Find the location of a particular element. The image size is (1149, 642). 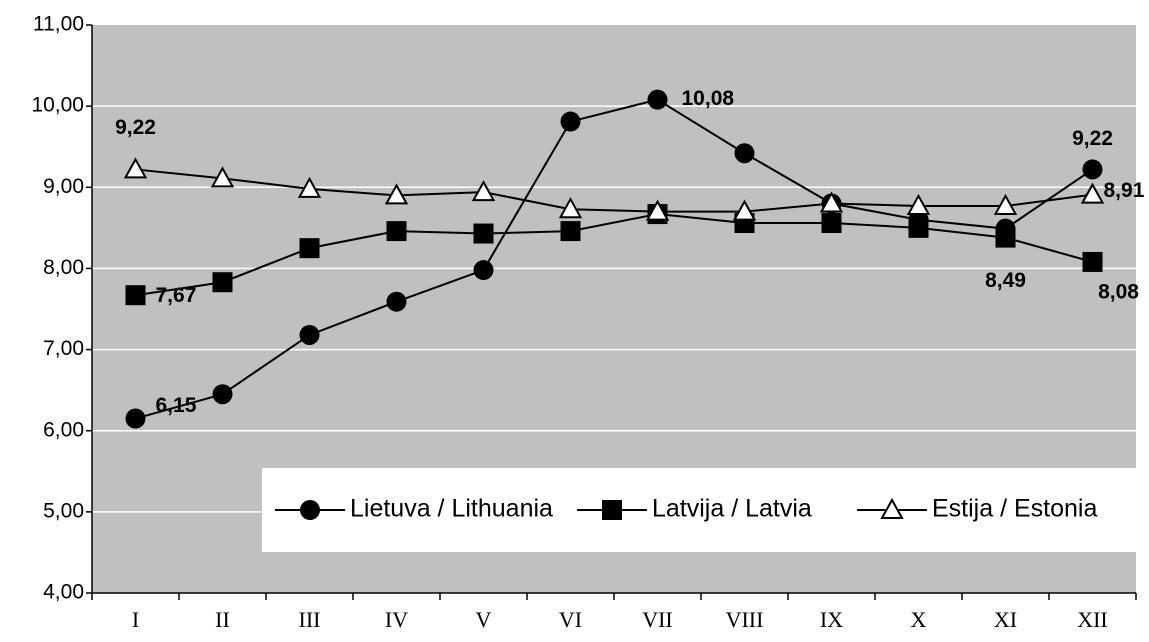

data-label: 8,08 is located at coordinates (1118, 291).